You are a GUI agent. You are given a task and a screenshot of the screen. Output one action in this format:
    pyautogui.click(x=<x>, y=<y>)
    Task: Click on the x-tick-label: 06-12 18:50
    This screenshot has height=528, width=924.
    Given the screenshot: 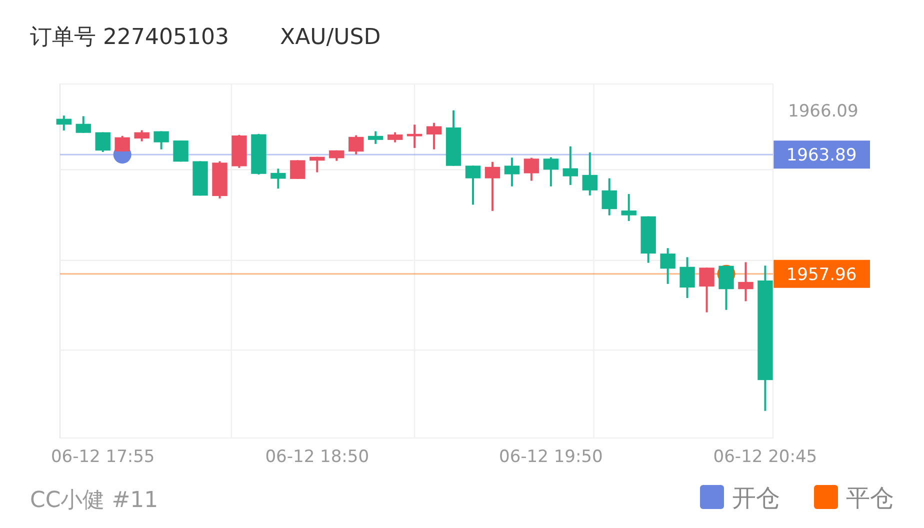 What is the action you would take?
    pyautogui.click(x=317, y=457)
    